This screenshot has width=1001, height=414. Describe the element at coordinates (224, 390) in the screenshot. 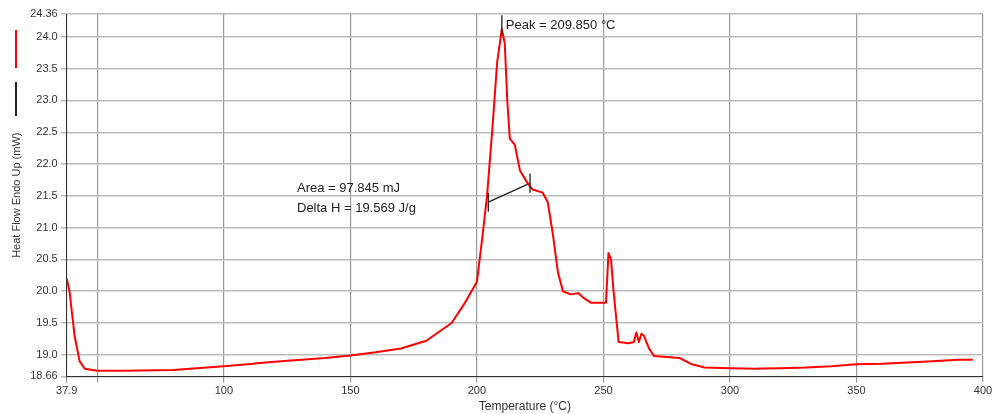

I see `x-tick-label: 100` at that location.